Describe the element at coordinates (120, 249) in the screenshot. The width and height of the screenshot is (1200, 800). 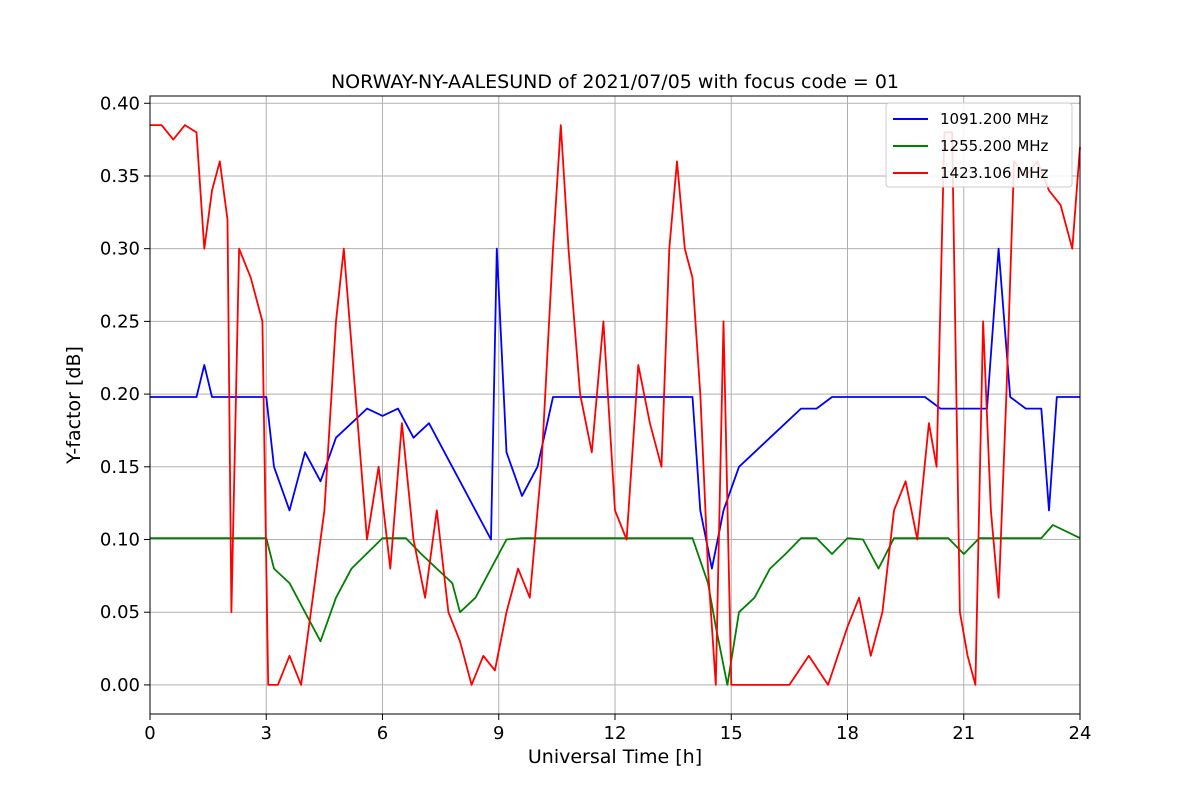
I see `y-tick-label: 0.30` at that location.